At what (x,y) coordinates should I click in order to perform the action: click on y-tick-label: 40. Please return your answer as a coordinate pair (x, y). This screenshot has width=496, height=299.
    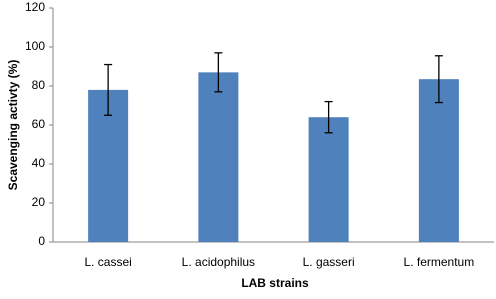
    Looking at the image, I should click on (39, 163).